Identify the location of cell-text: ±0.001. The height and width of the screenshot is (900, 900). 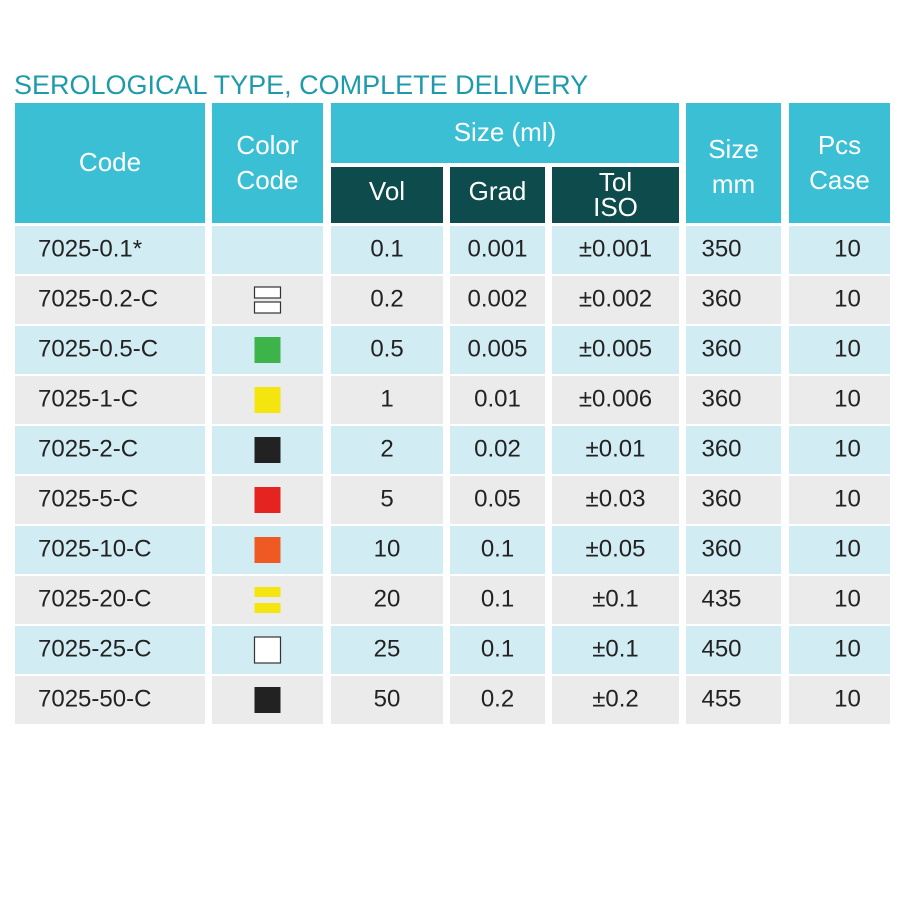
(615, 248).